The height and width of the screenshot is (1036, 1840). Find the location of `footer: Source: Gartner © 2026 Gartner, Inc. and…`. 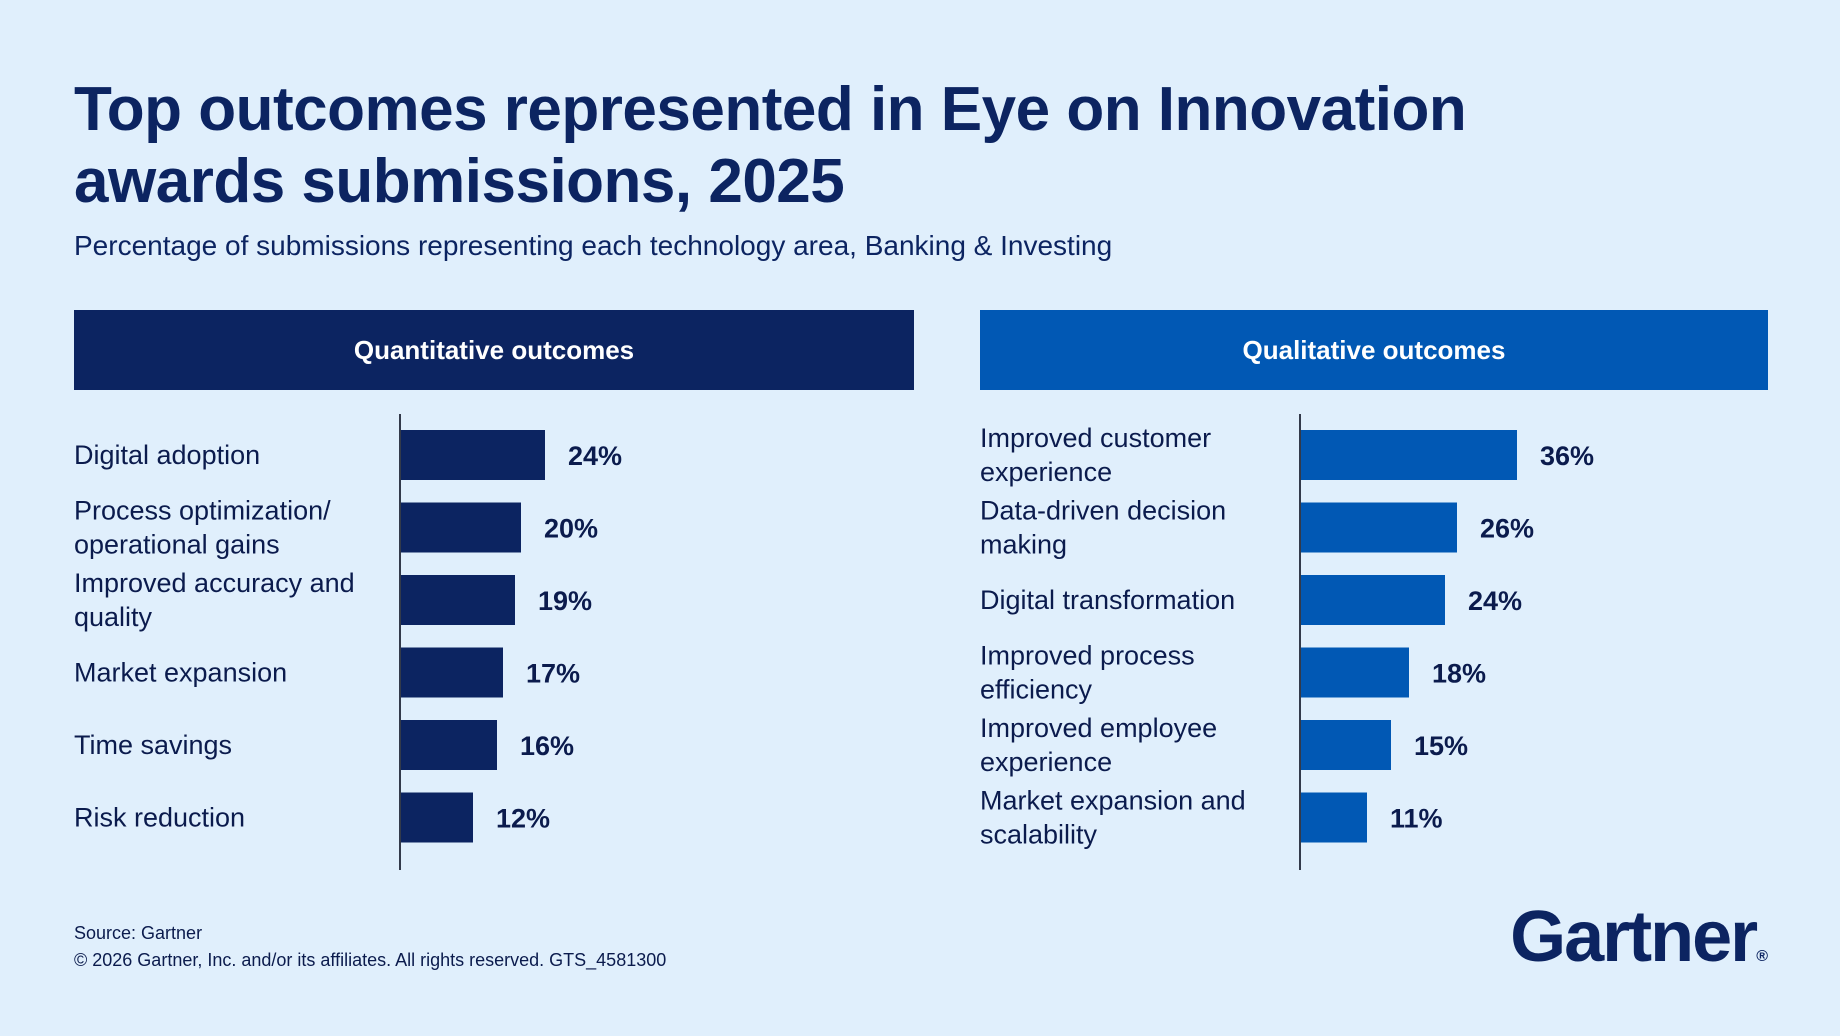

footer: Source: Gartner © 2026 Gartner, Inc. and… is located at coordinates (370, 947).